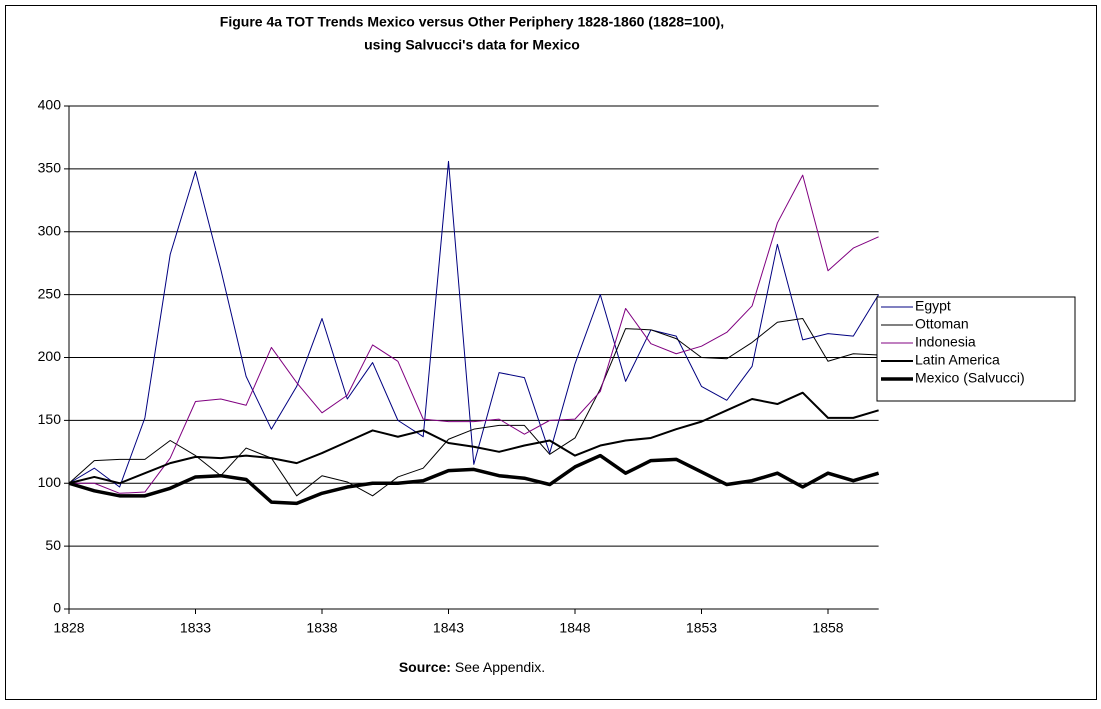 The width and height of the screenshot is (1101, 709). Describe the element at coordinates (57, 608) in the screenshot. I see `y-tick-label: 0` at that location.